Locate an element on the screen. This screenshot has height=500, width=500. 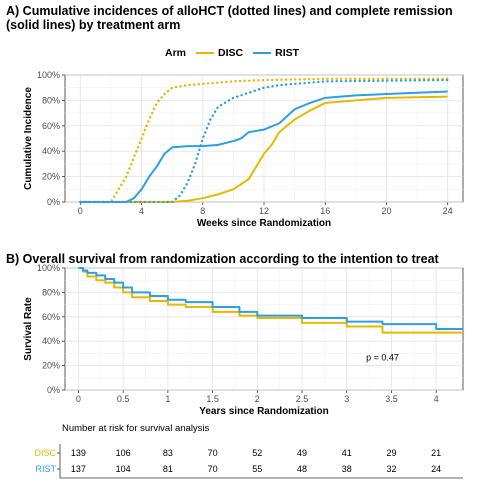
risk-value: 104 is located at coordinates (123, 469).